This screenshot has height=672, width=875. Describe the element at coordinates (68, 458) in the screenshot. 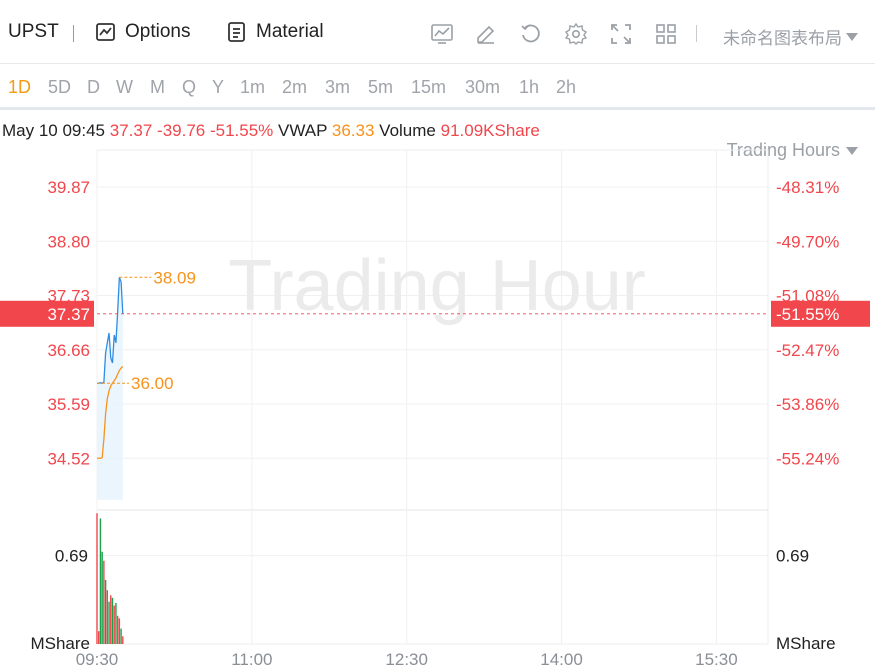

I see `price-tick-label: 34.52` at that location.